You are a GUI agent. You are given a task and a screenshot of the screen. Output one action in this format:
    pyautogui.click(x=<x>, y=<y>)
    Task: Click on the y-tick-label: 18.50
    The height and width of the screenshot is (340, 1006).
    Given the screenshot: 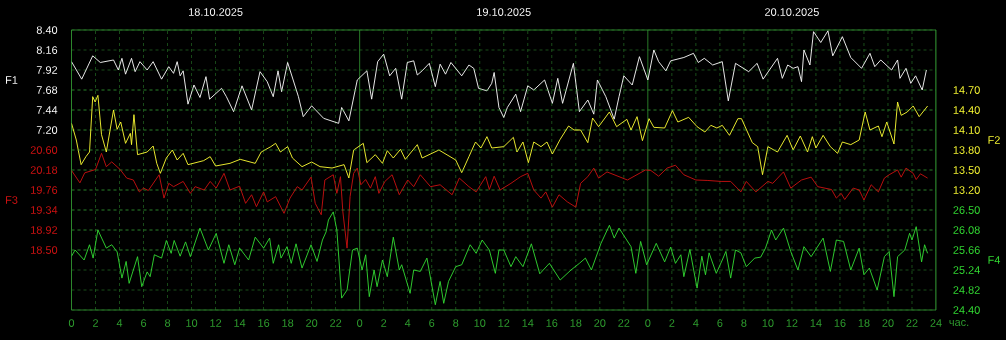 What is the action you would take?
    pyautogui.click(x=44, y=250)
    